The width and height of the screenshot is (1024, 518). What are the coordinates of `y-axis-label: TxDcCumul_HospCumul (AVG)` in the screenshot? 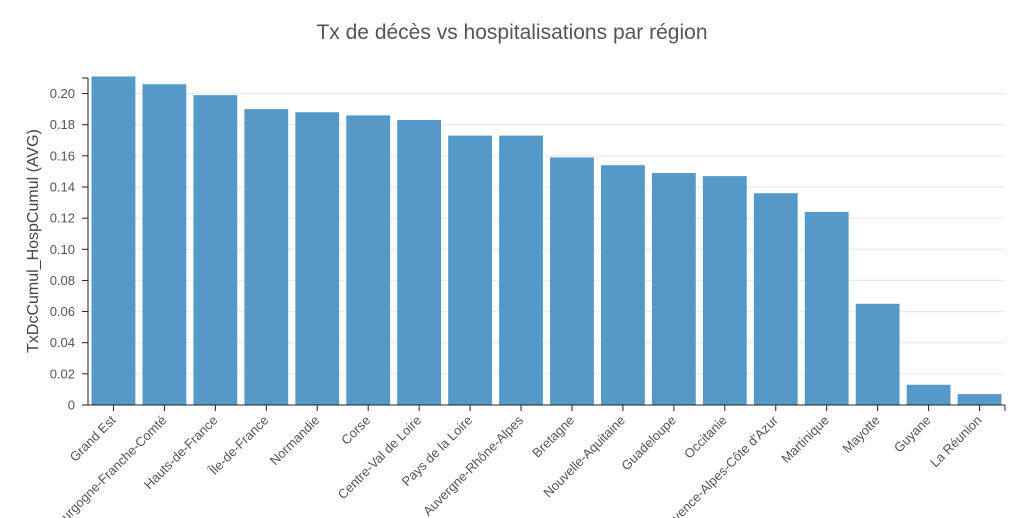 It's located at (33, 241).